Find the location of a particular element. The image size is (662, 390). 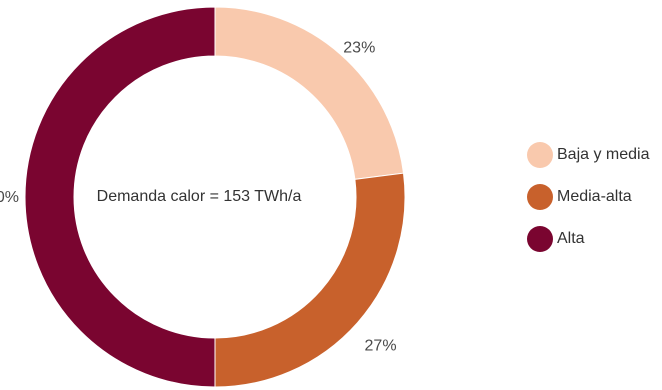

legend: Baja y media Media-alta Alta is located at coordinates (588, 197).